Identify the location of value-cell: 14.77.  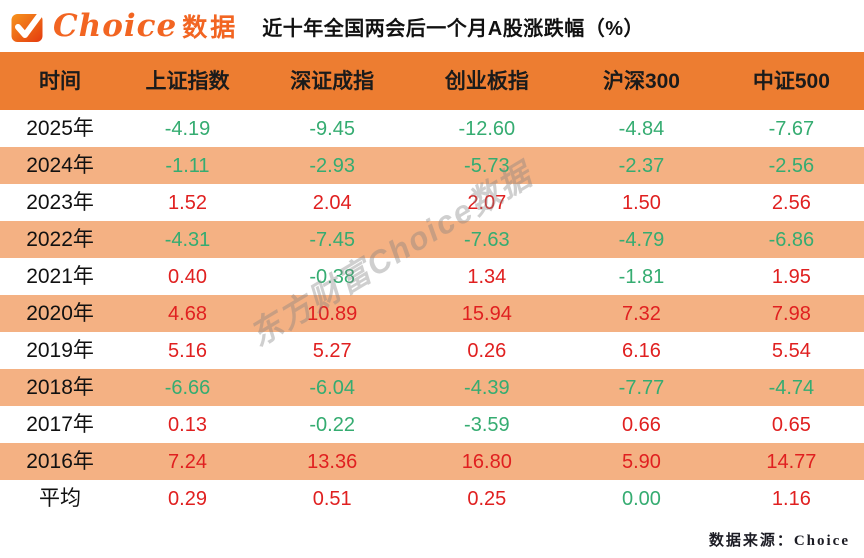
(791, 461).